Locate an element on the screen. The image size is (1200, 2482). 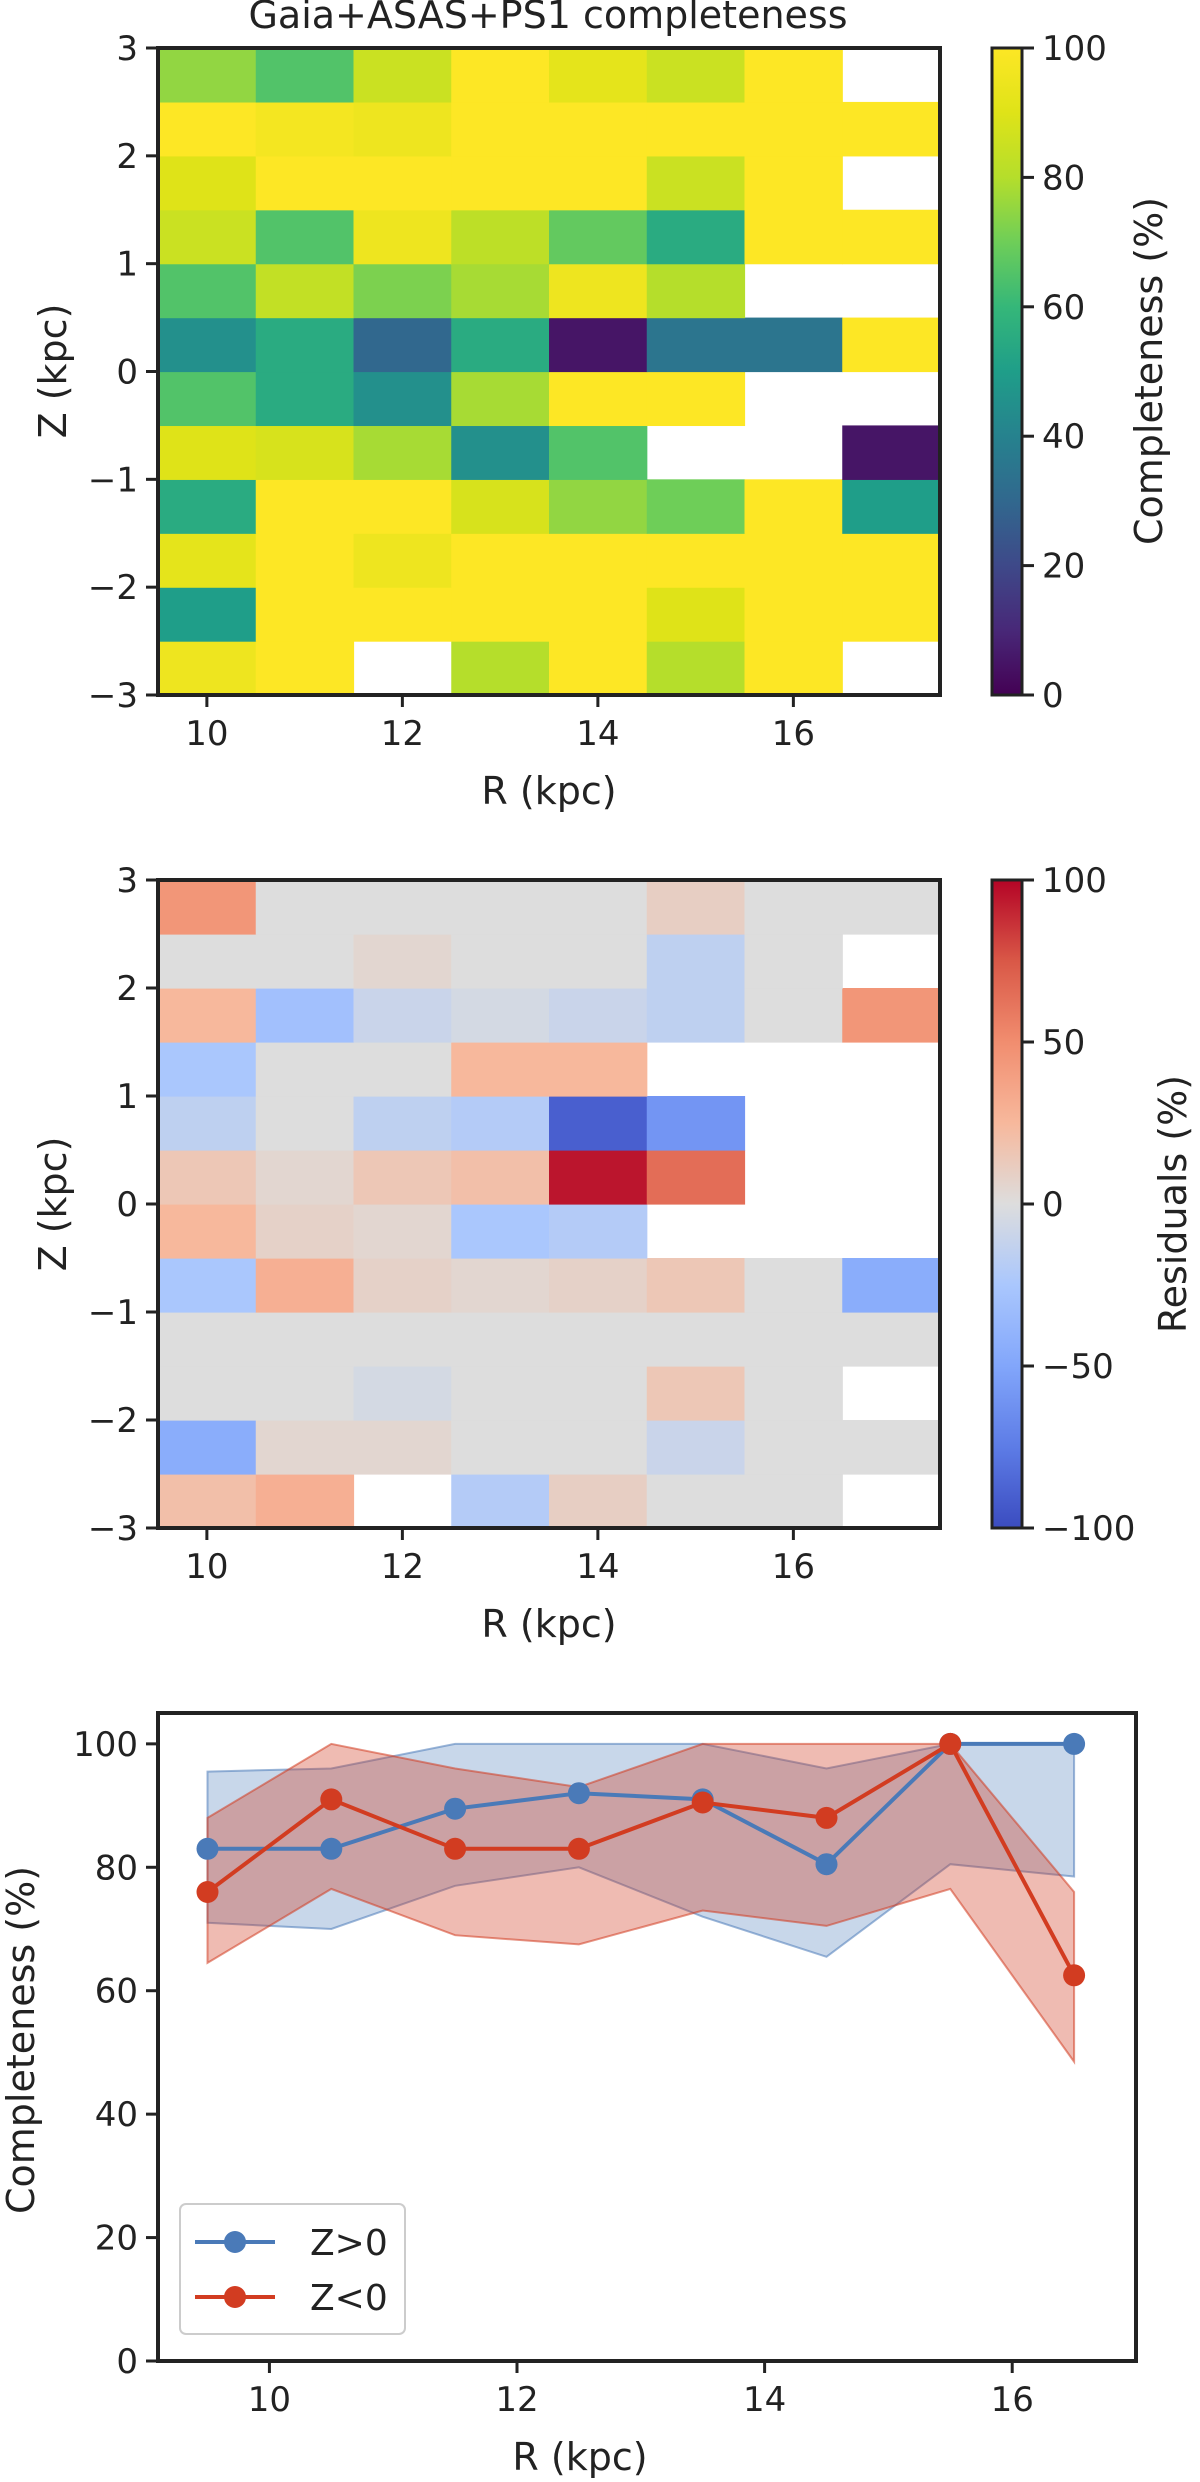
line-z-pos is located at coordinates (641, 1804).